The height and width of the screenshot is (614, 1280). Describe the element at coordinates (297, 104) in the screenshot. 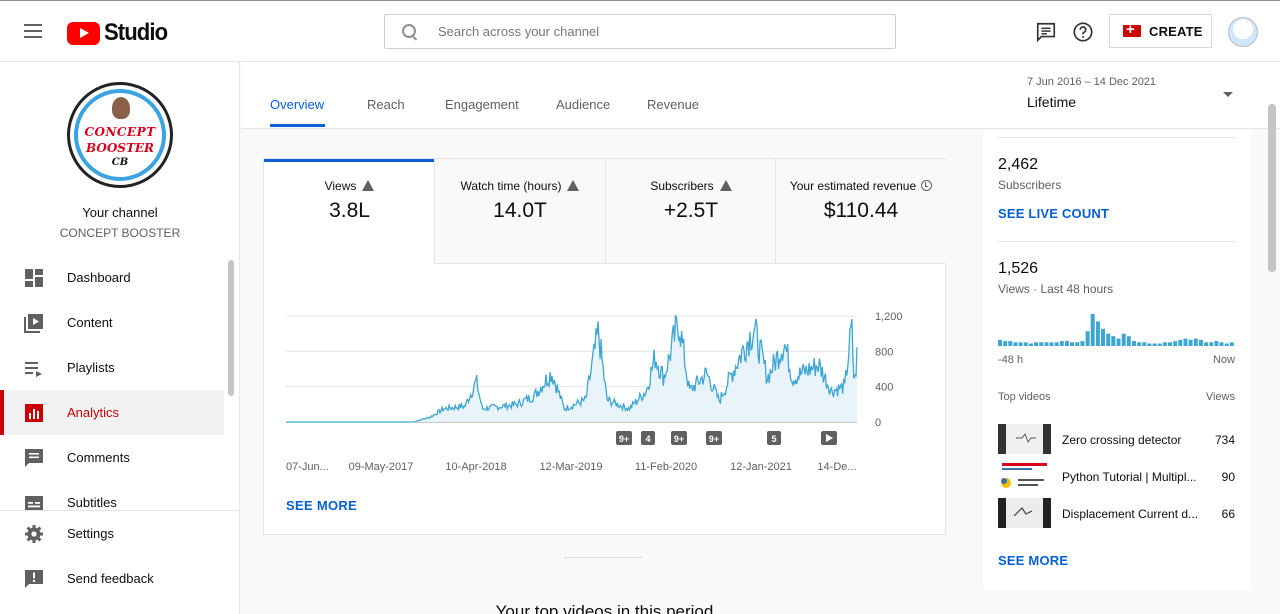

I see `tab-overview: Overview` at that location.